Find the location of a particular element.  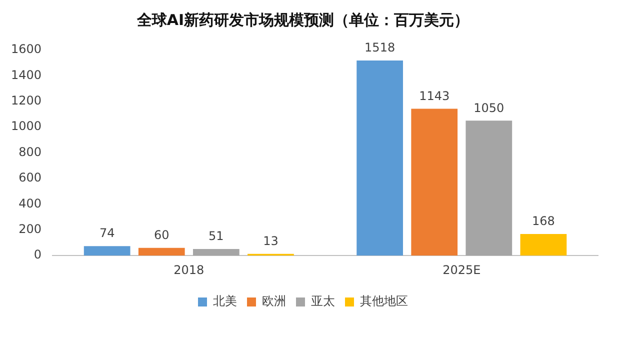

legend-label: 北美 is located at coordinates (225, 301).